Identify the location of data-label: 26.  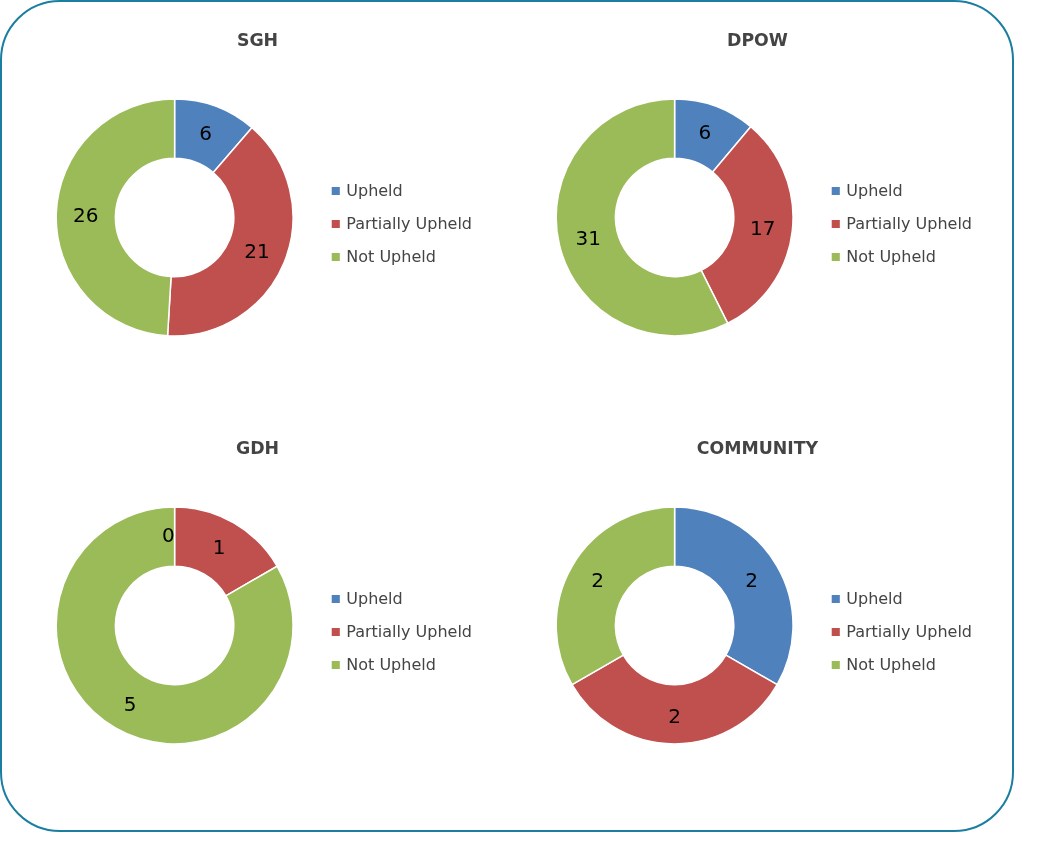
(86, 214).